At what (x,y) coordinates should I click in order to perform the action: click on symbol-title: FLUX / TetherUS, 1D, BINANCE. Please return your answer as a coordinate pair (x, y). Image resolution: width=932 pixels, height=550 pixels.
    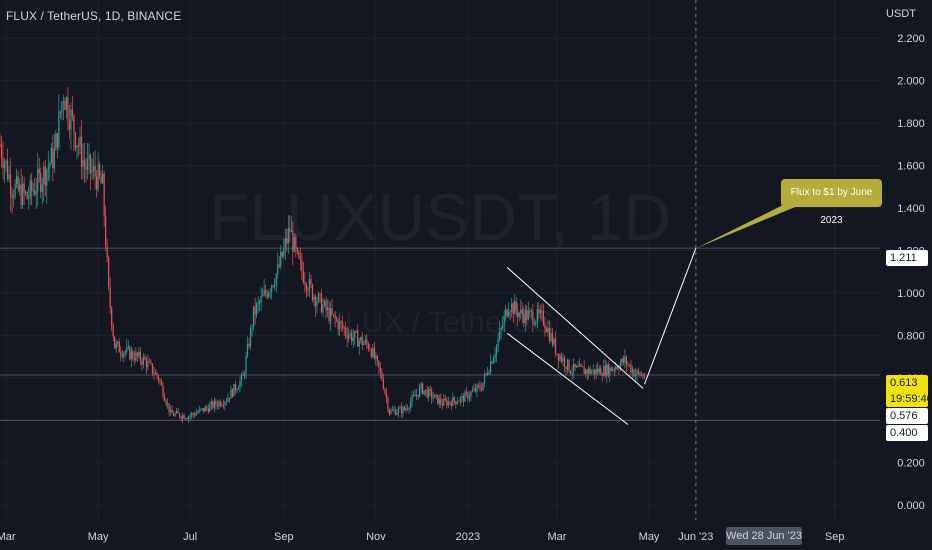
    Looking at the image, I should click on (94, 16).